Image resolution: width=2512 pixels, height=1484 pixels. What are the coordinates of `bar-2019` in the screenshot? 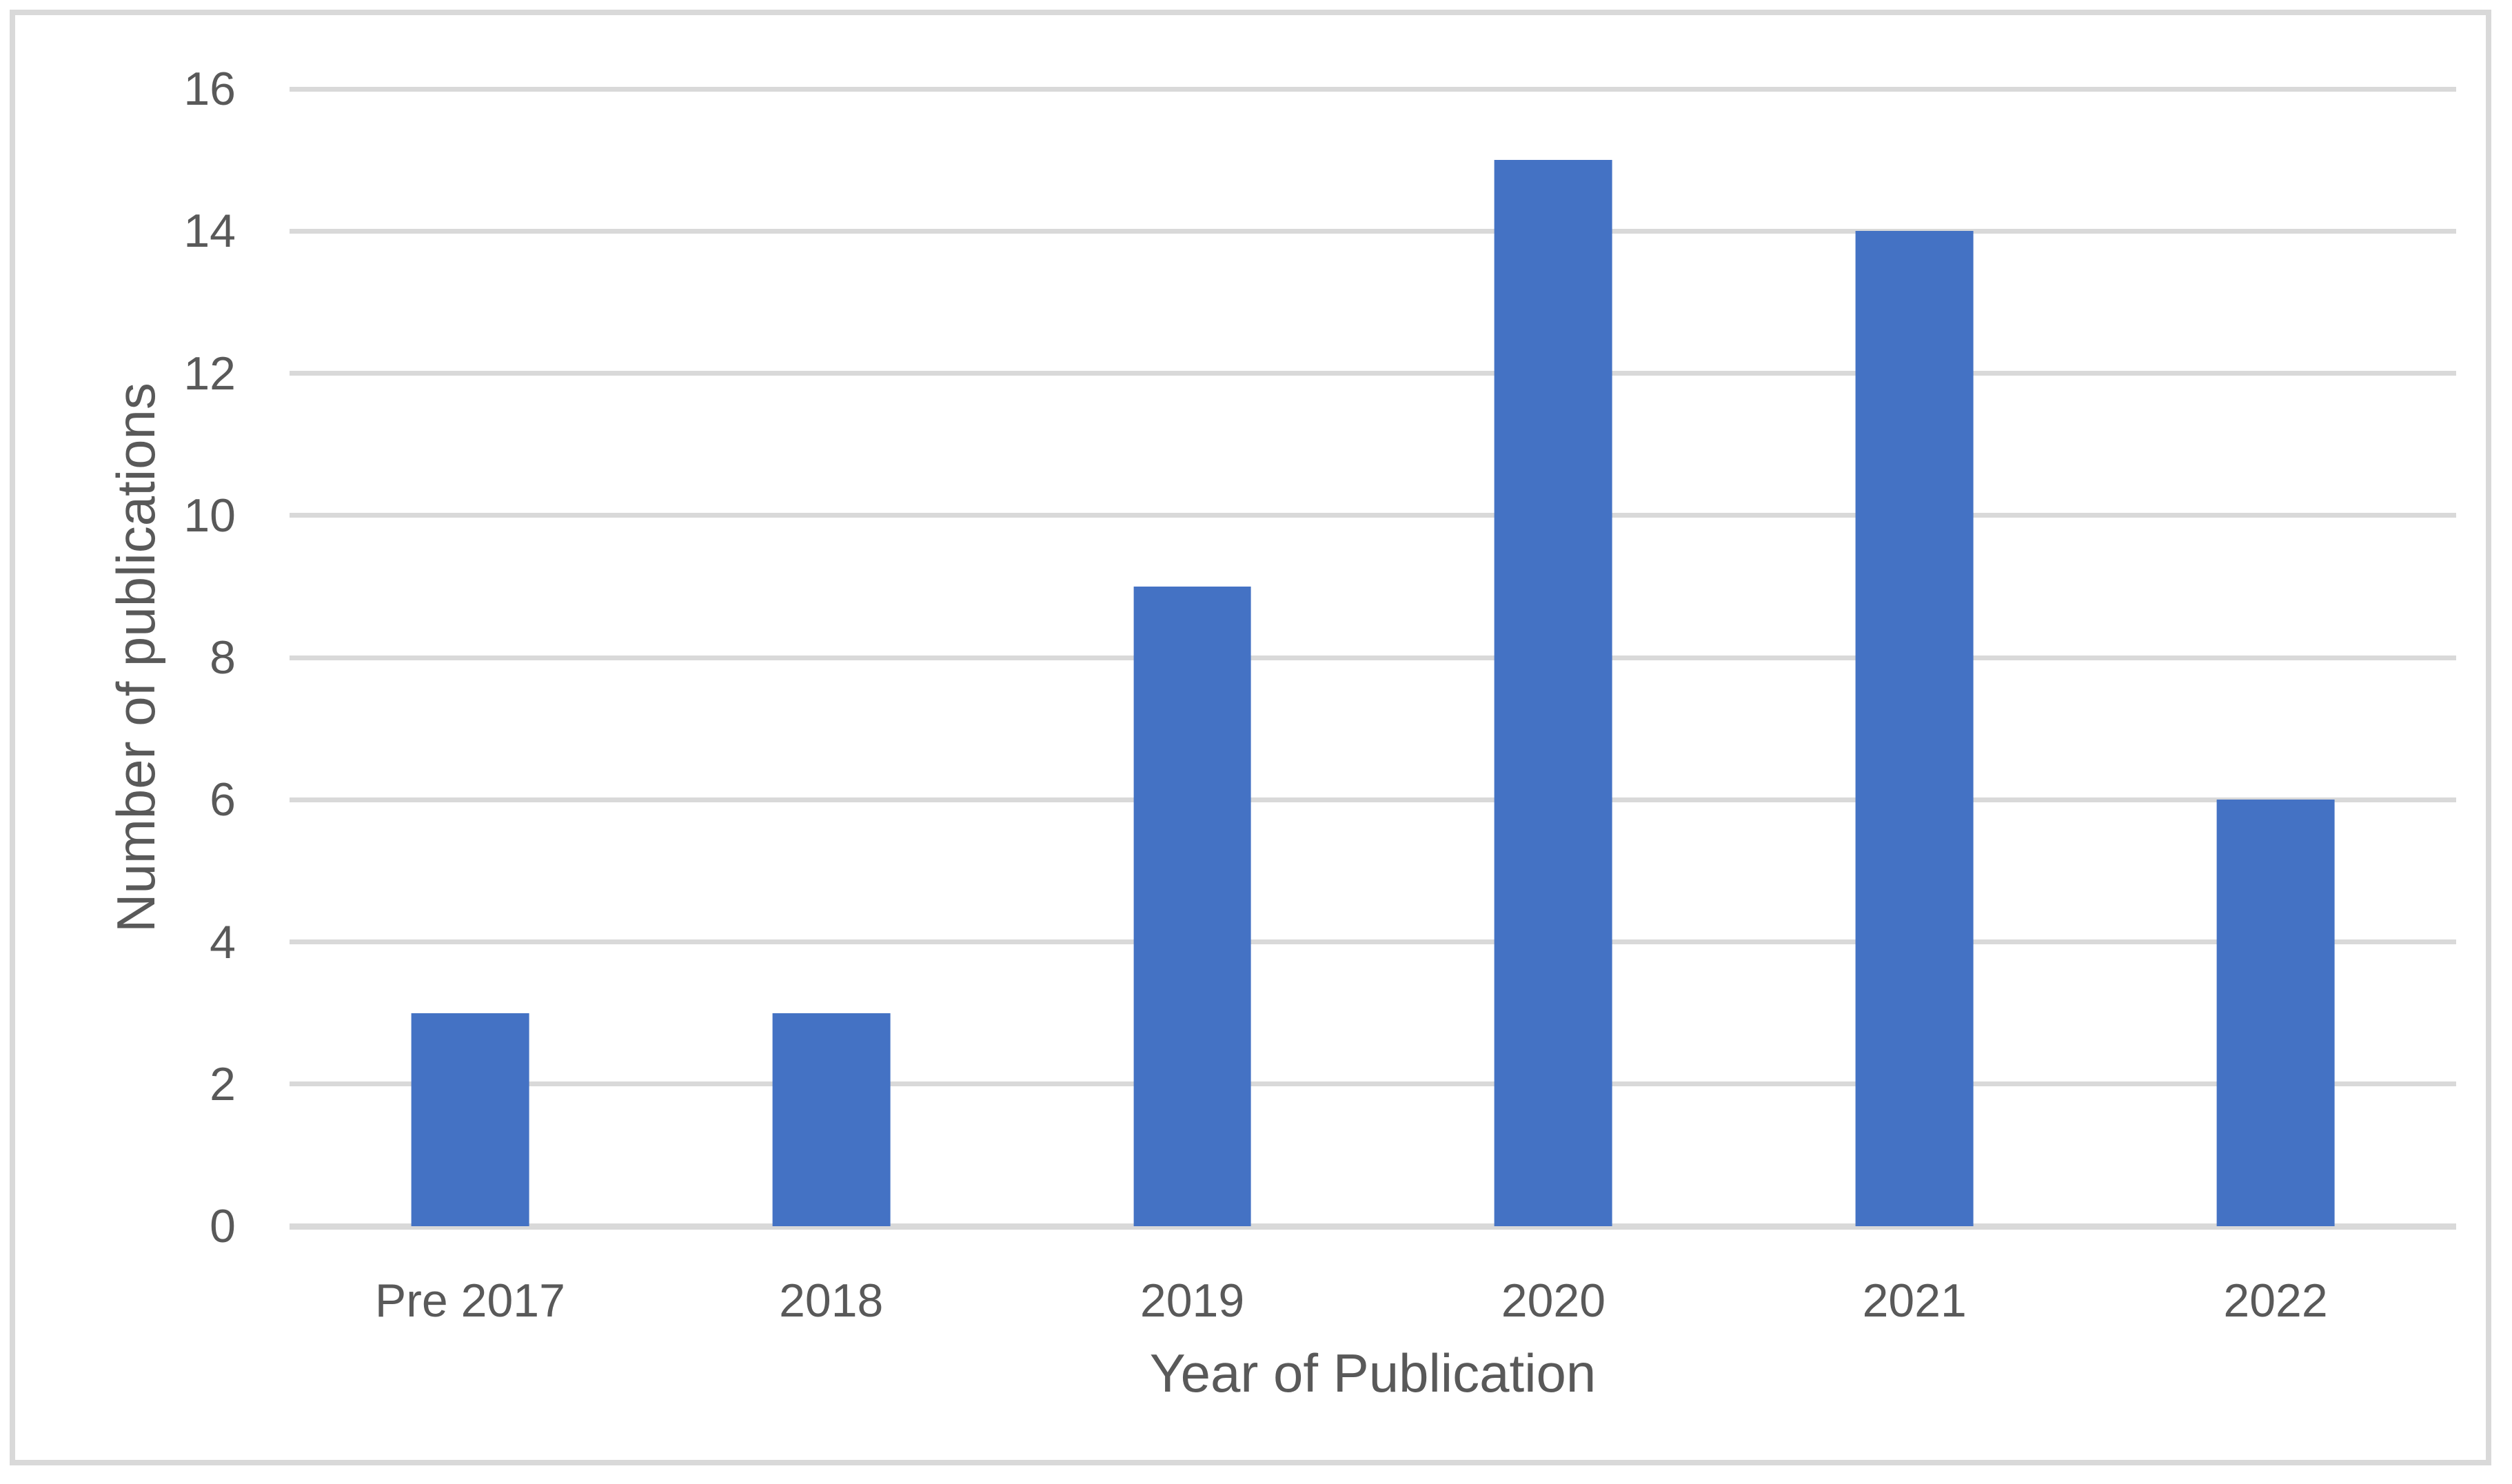 It's located at (1192, 906).